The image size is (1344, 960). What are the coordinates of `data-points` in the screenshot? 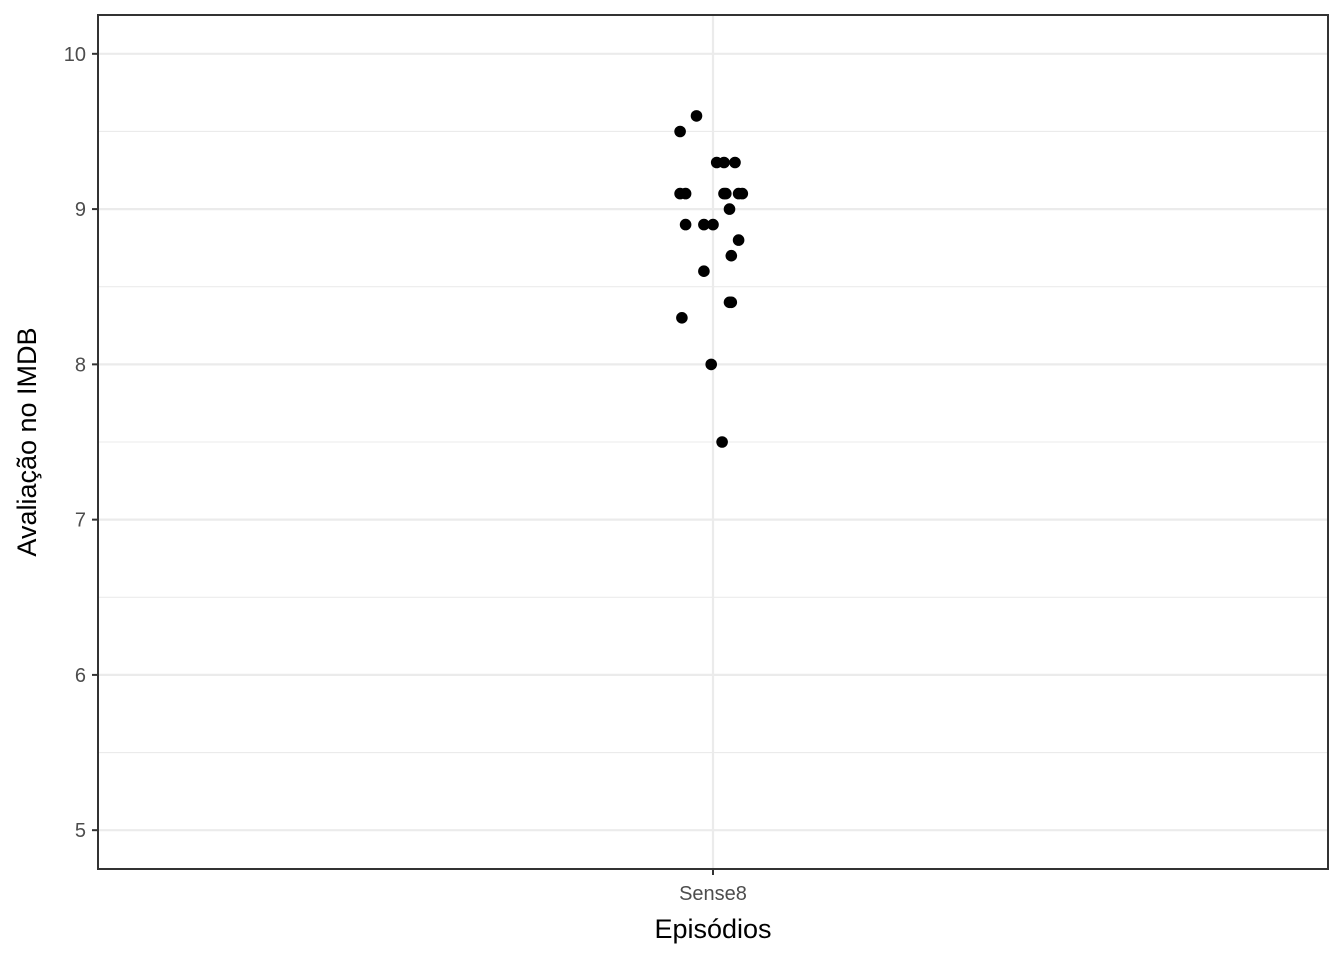 It's located at (711, 279).